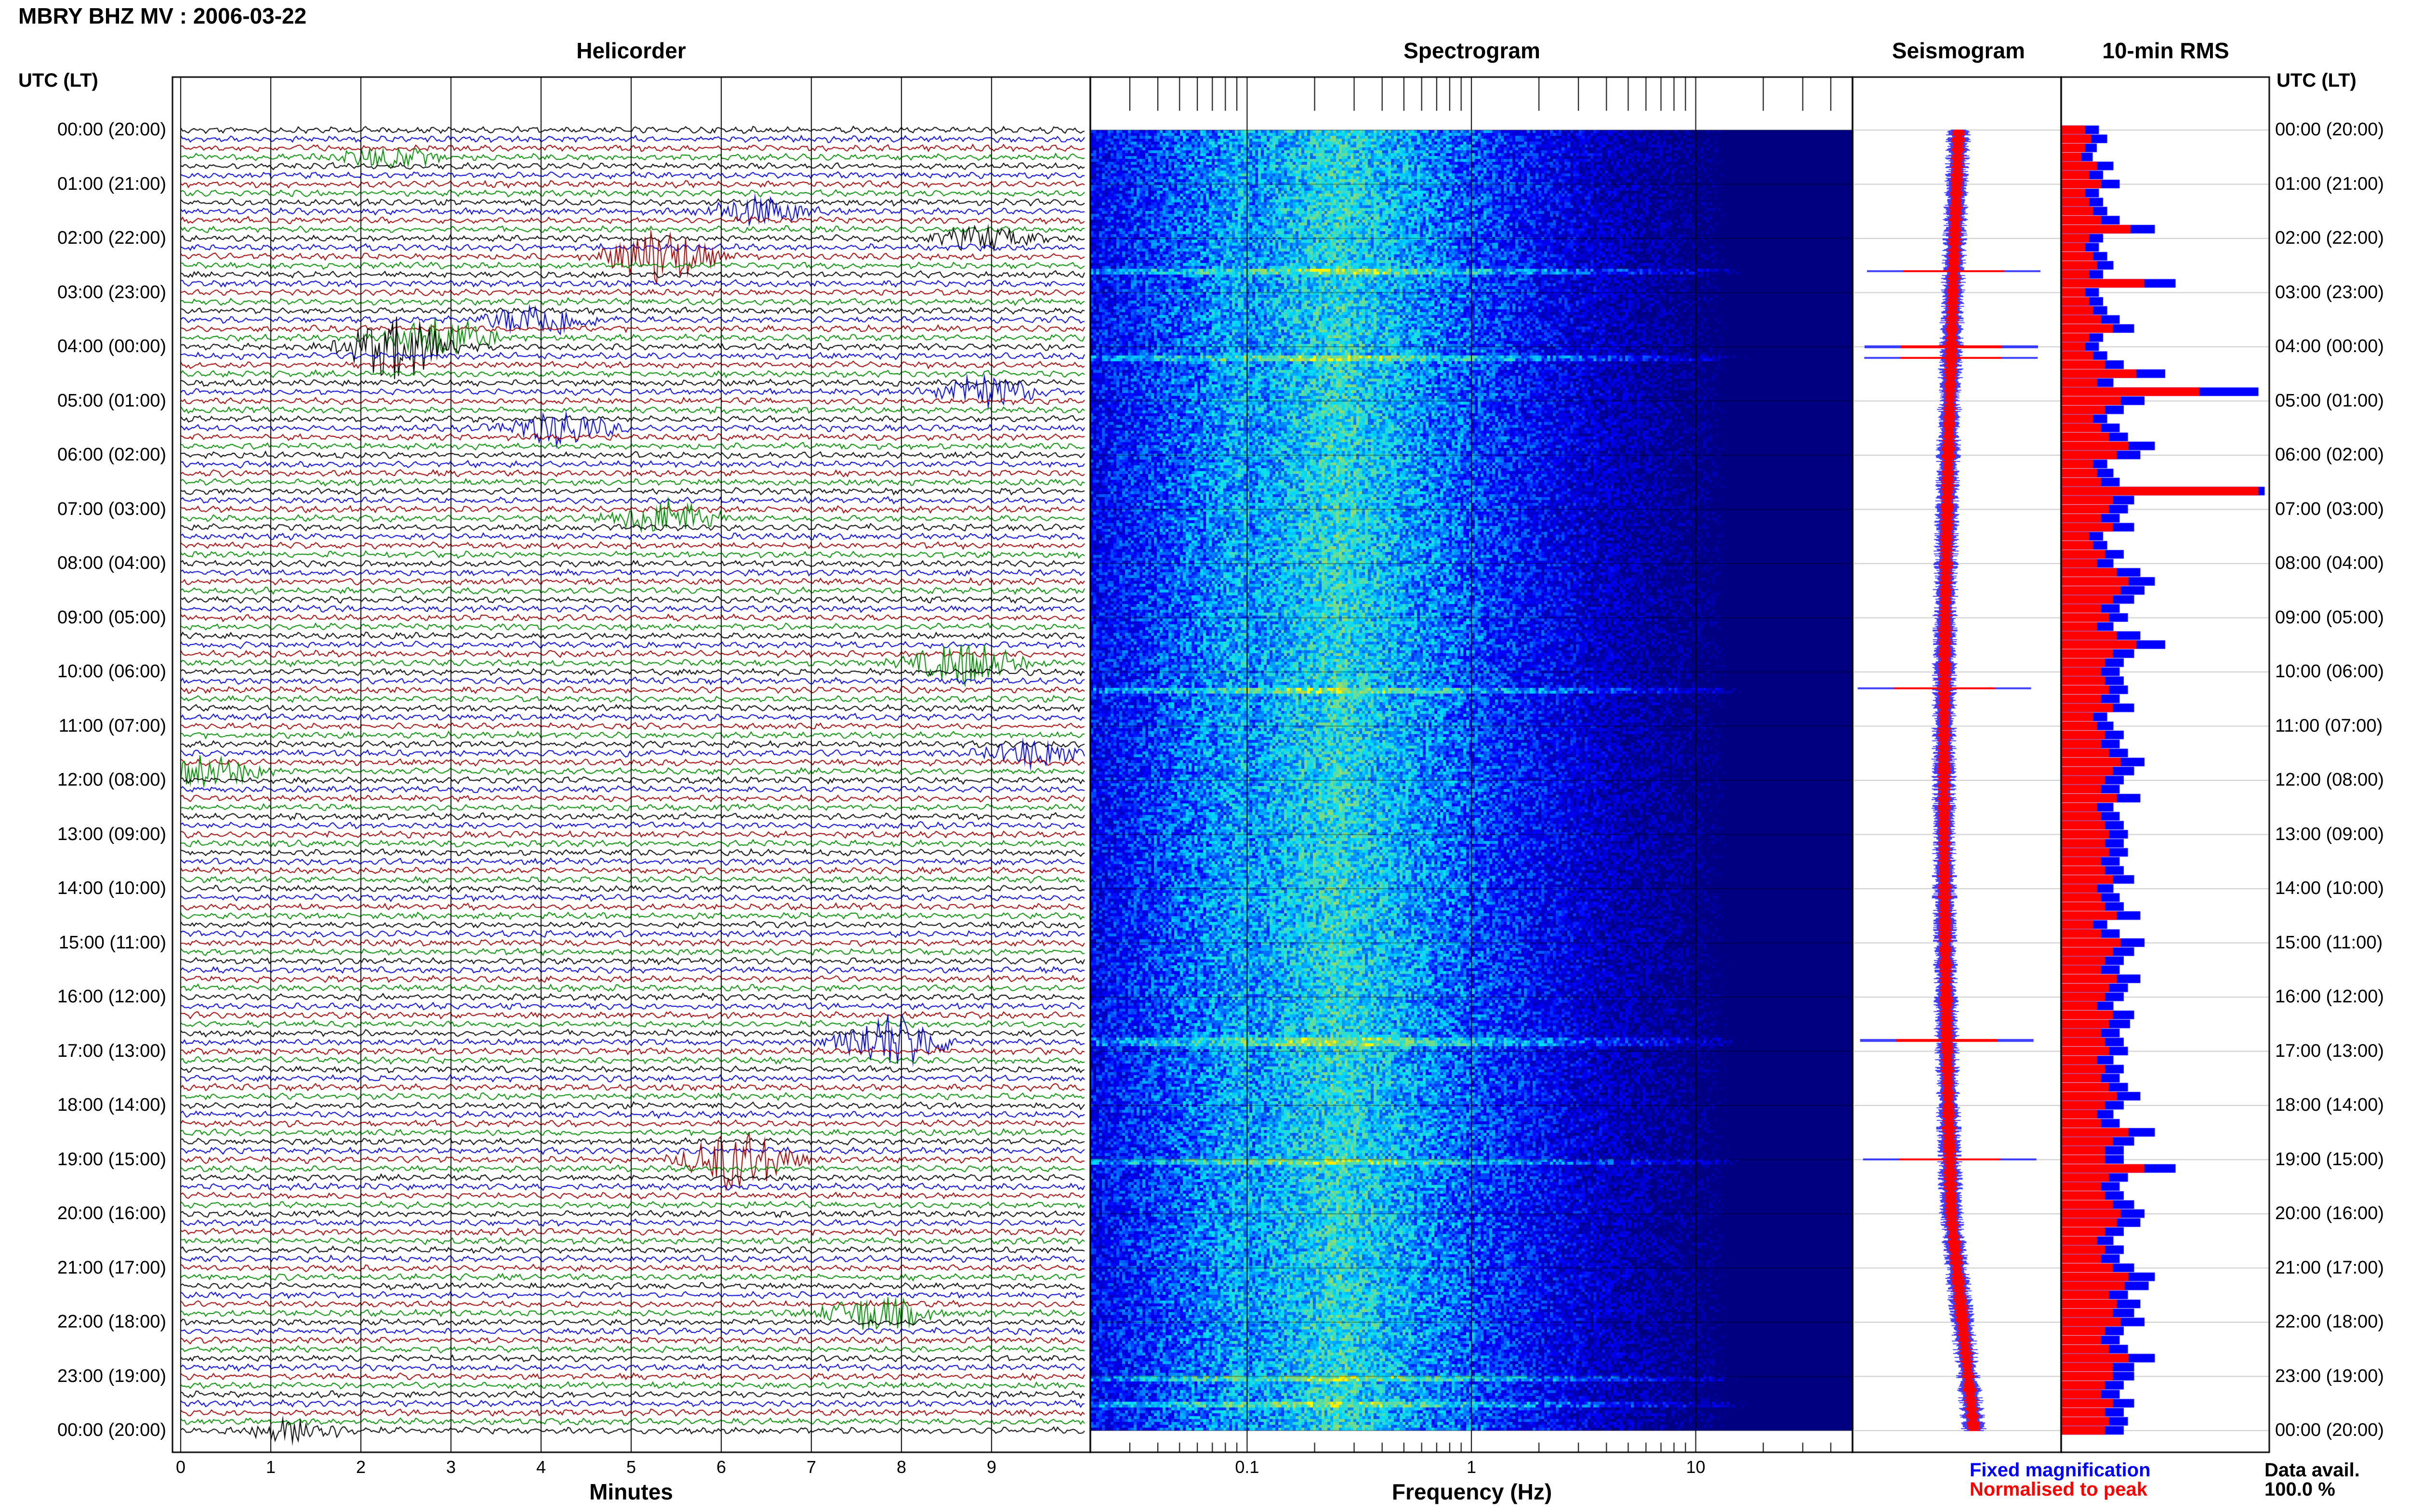  What do you see at coordinates (2059, 1489) in the screenshot?
I see `legend-normalised-to-peak: Normalised to peak` at bounding box center [2059, 1489].